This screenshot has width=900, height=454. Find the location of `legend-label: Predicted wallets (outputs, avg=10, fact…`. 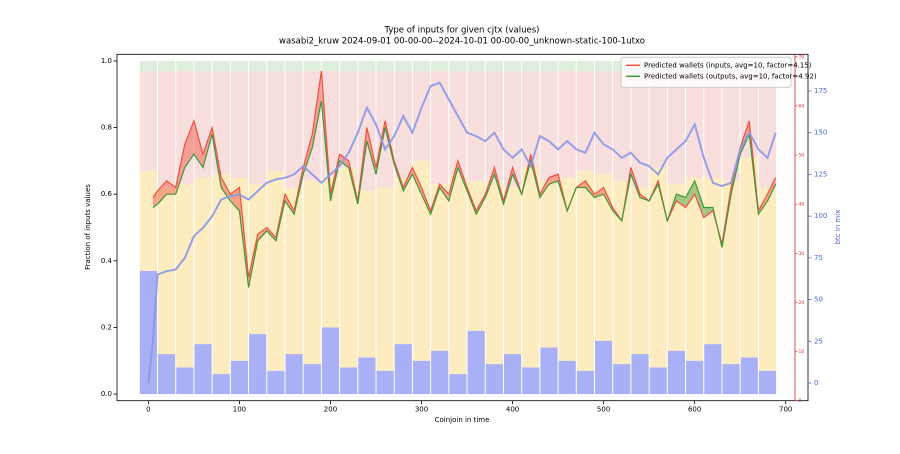

legend-label: Predicted wallets (outputs, avg=10, fact… is located at coordinates (730, 76).